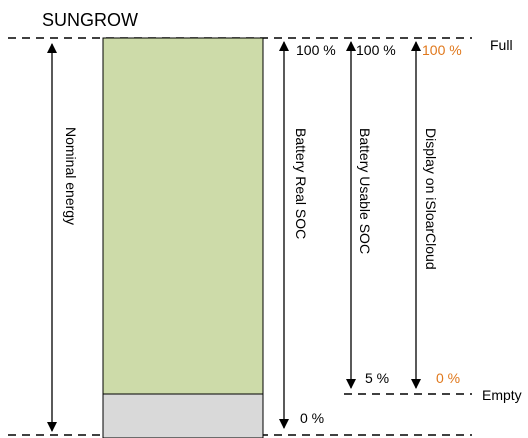  I want to click on usable-soc-label: Battery Usable SOC, so click(365, 191).